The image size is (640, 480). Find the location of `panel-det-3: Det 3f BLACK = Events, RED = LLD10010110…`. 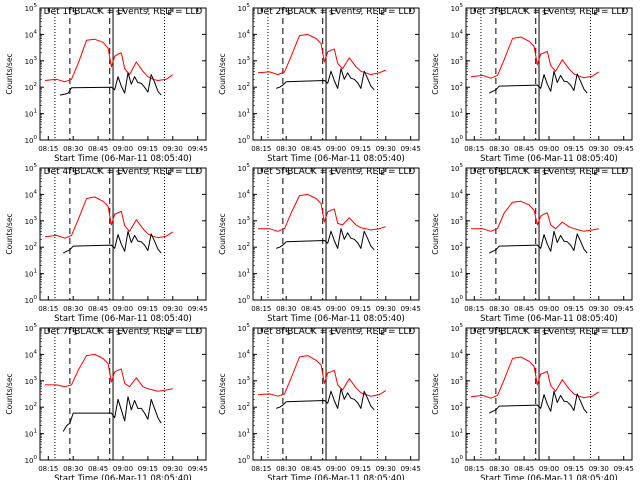

panel-det-3: Det 3f BLACK = Events, RED = LLD10010110… is located at coordinates (532, 83).